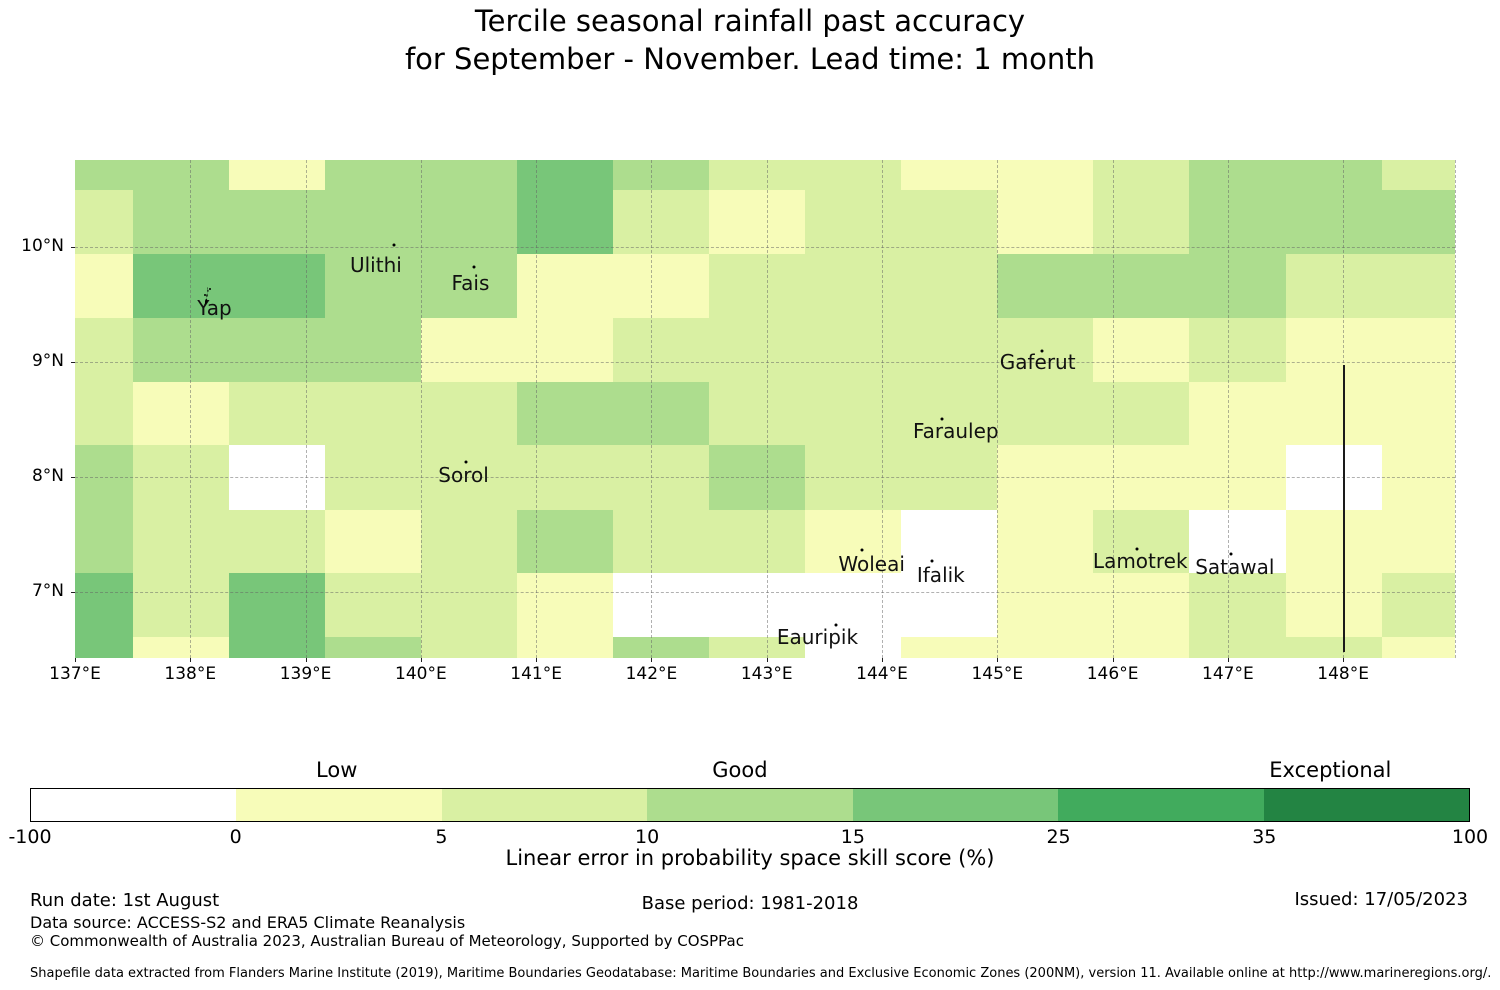 Image resolution: width=1500 pixels, height=990 pixels. What do you see at coordinates (1058, 837) in the screenshot?
I see `colorbar-tick-label: 25` at bounding box center [1058, 837].